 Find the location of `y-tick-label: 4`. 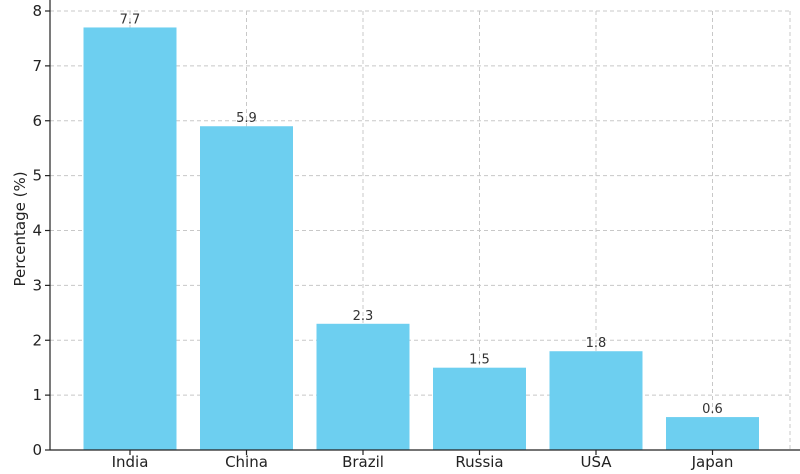

y-tick-label: 4 is located at coordinates (37, 231).